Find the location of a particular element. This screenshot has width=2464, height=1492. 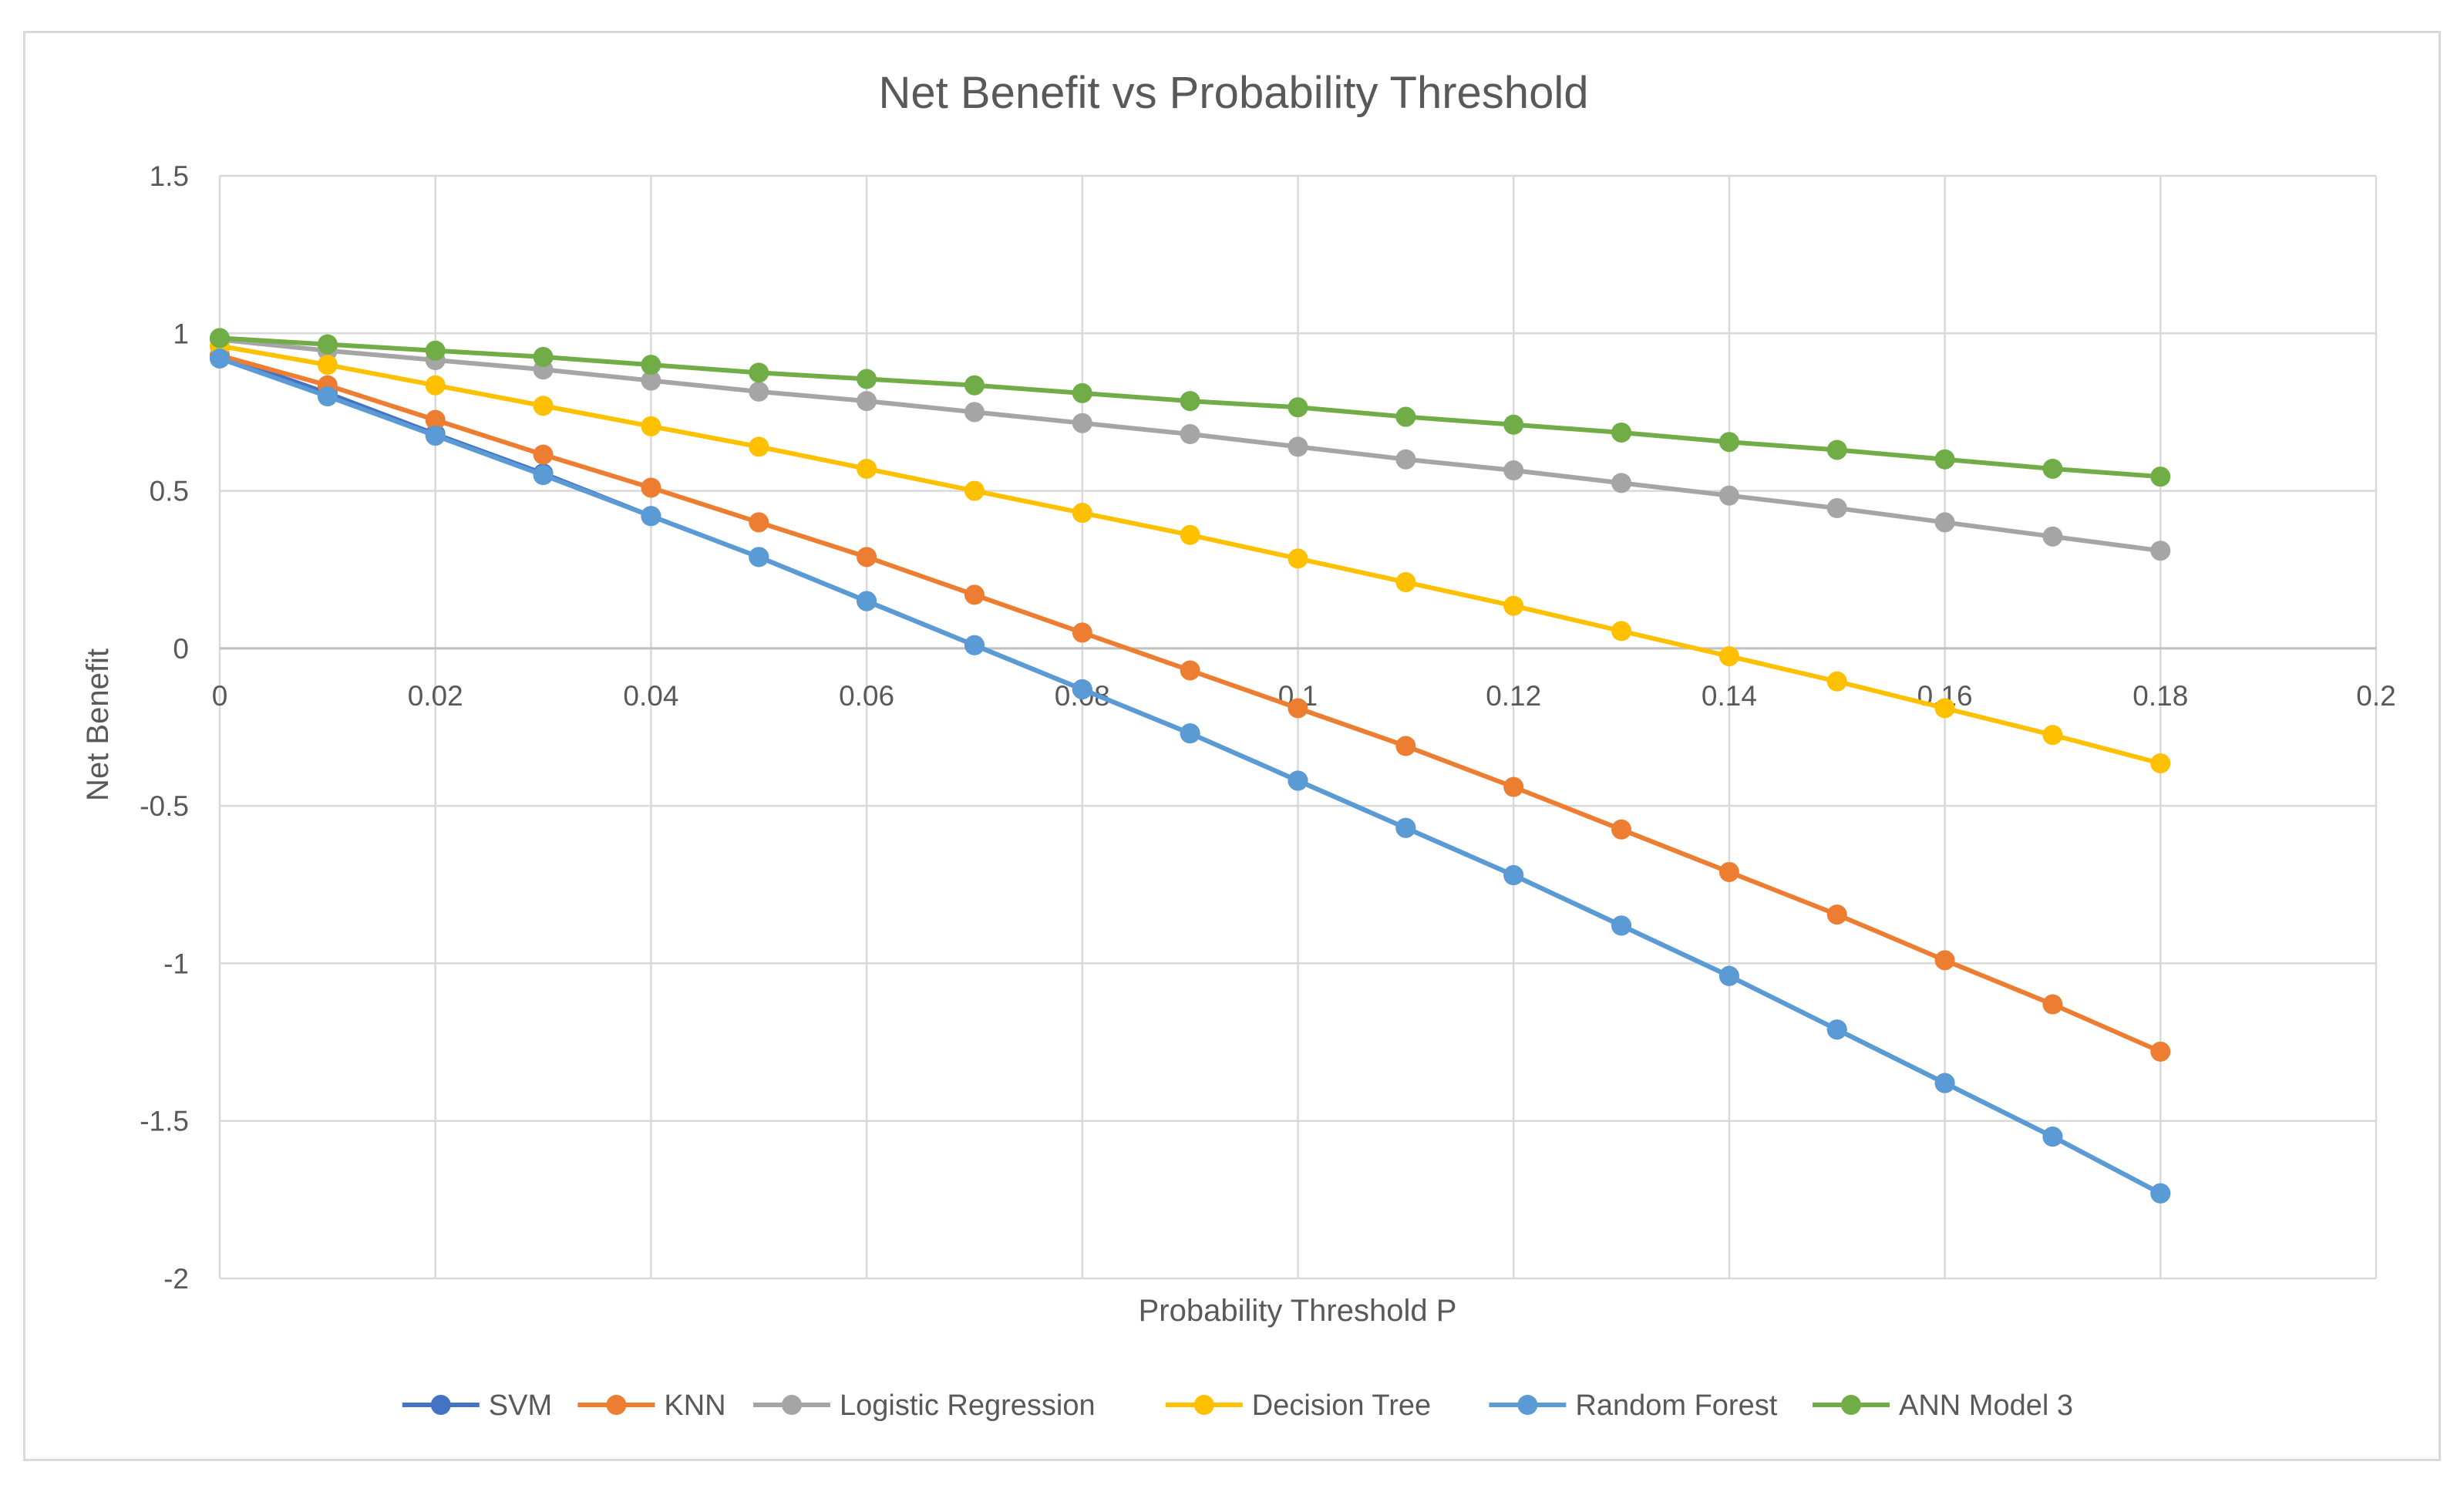

y-tick-label: 1 is located at coordinates (181, 333).